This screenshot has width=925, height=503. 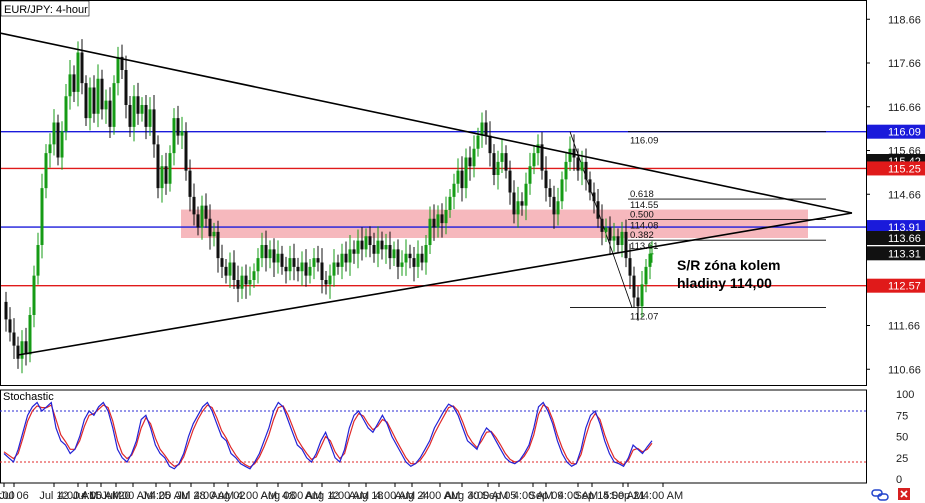 I want to click on time-tick-label: Jul 15, so click(x=86, y=496).